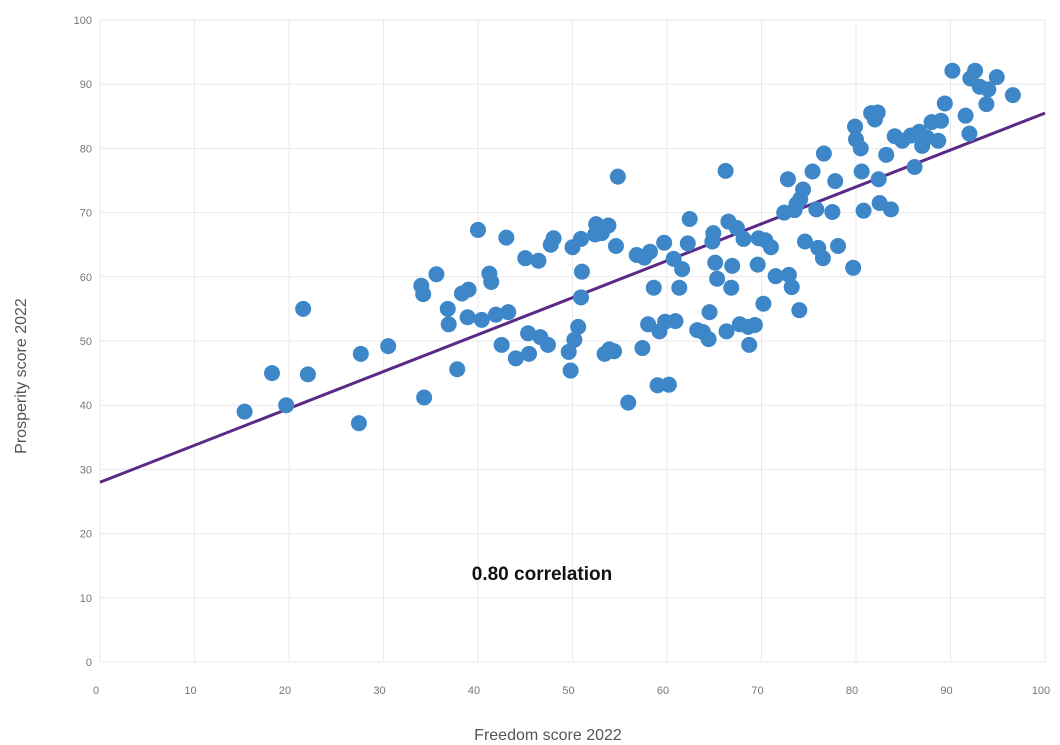  What do you see at coordinates (379, 691) in the screenshot?
I see `x-tick-label: 30` at bounding box center [379, 691].